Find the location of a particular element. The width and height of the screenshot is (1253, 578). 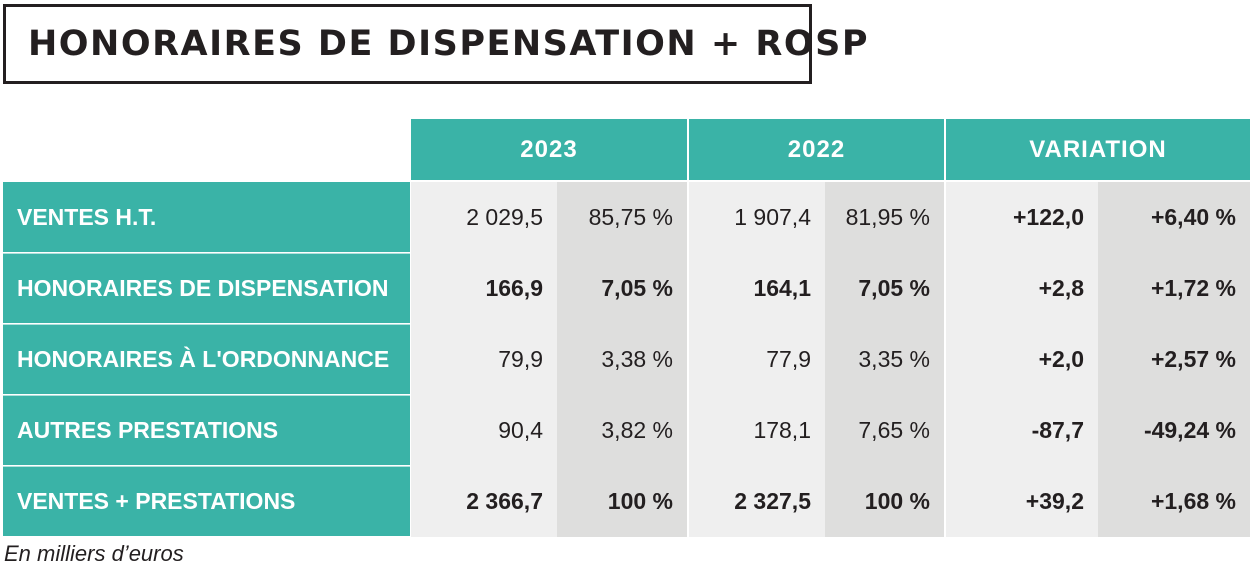

table-cell-percent-2023: 3,38 % is located at coordinates (622, 359).